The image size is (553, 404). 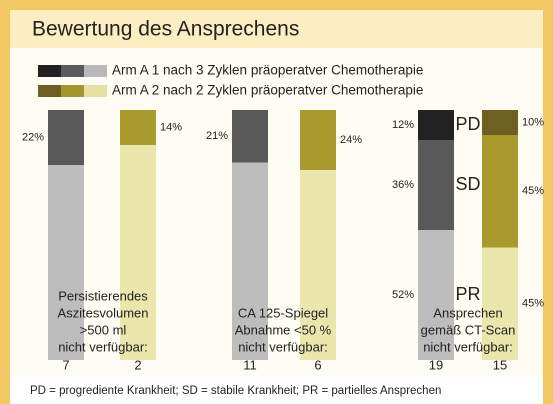 I want to click on value-label: 22%, so click(x=33, y=137).